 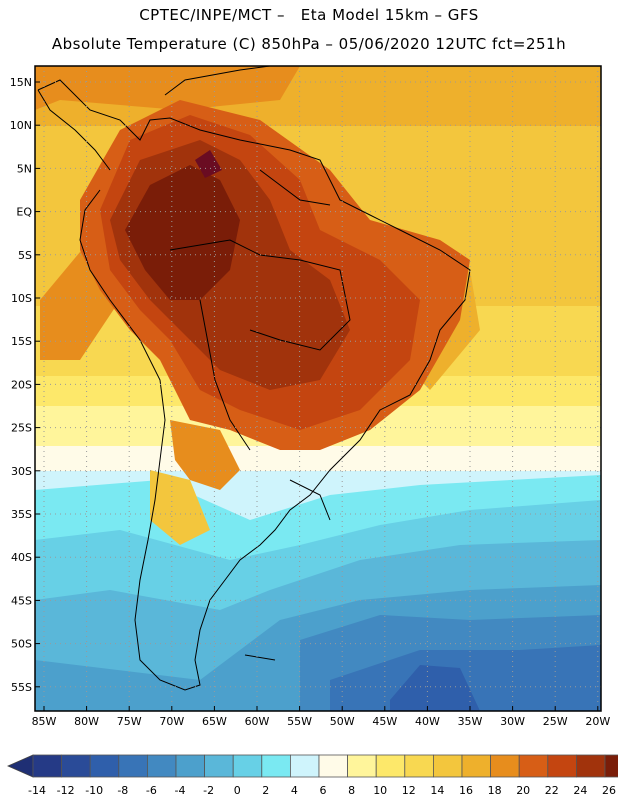 I want to click on legend-label: 18, so click(x=495, y=790).